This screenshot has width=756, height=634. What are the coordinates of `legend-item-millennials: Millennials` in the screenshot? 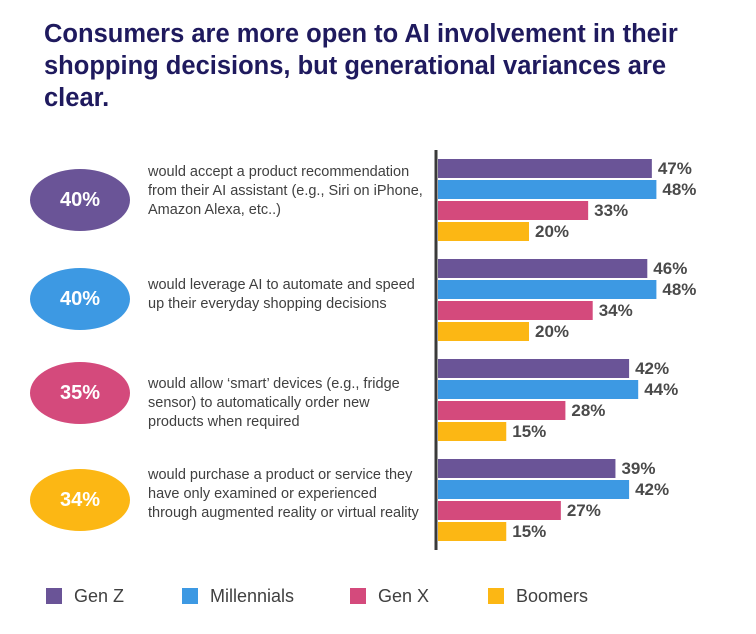 It's located at (238, 596).